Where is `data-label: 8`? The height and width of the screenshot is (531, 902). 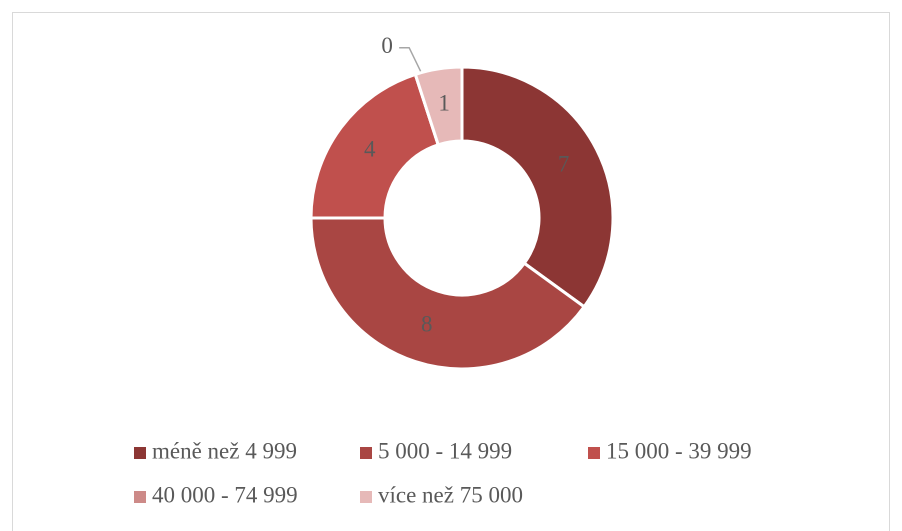 data-label: 8 is located at coordinates (427, 324).